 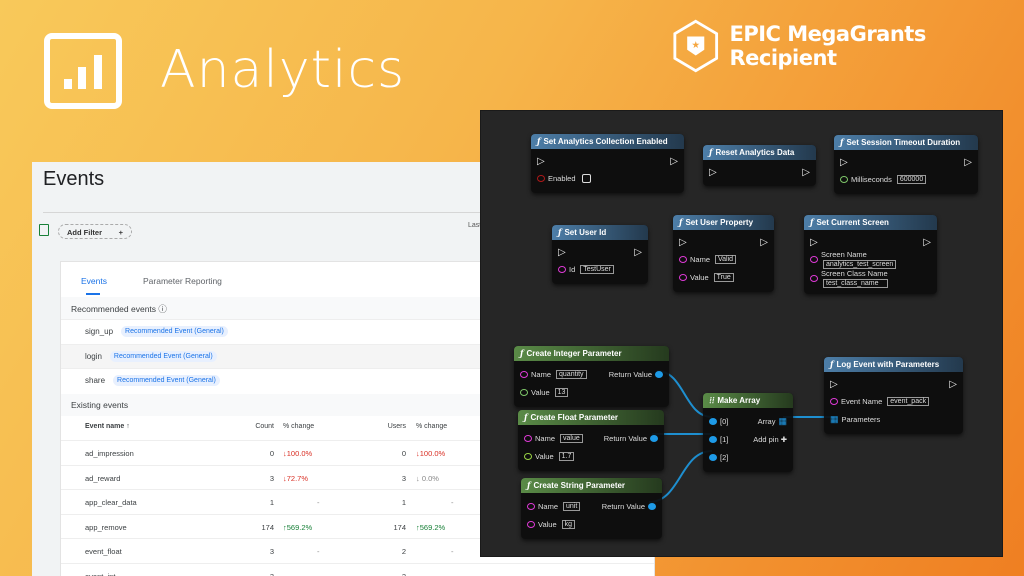 What do you see at coordinates (600, 232) in the screenshot?
I see `node-header: ƒ Set User Id` at bounding box center [600, 232].